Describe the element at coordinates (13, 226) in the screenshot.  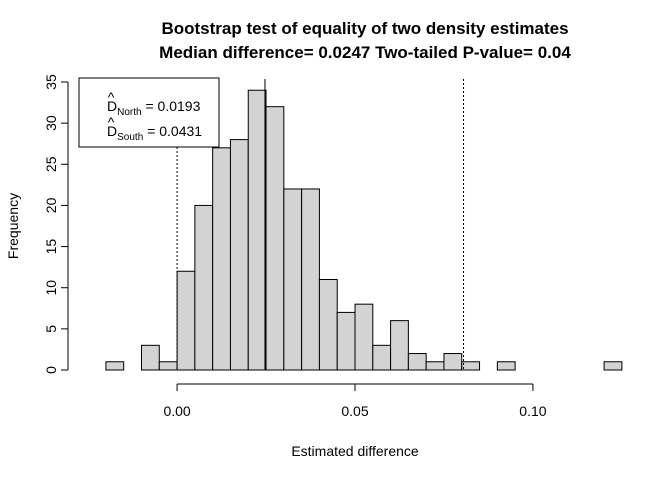
I see `y-axis-label: Frequency` at that location.